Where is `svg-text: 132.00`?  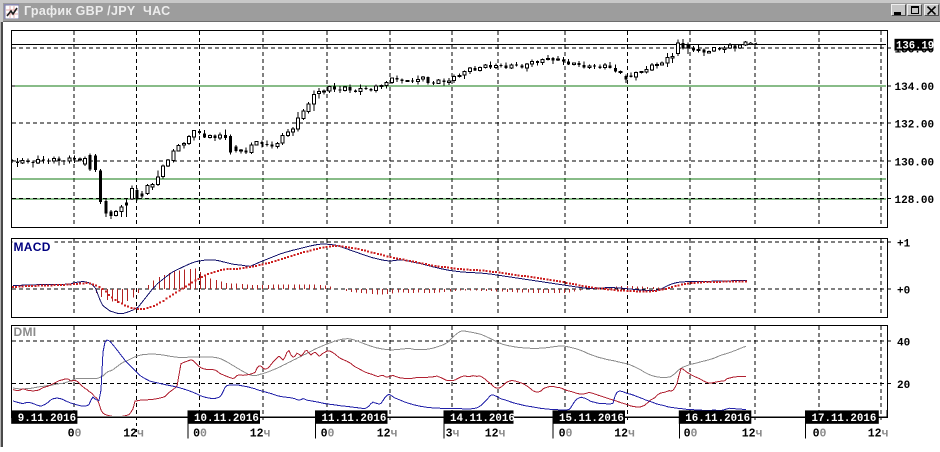 svg-text: 132.00 is located at coordinates (915, 126).